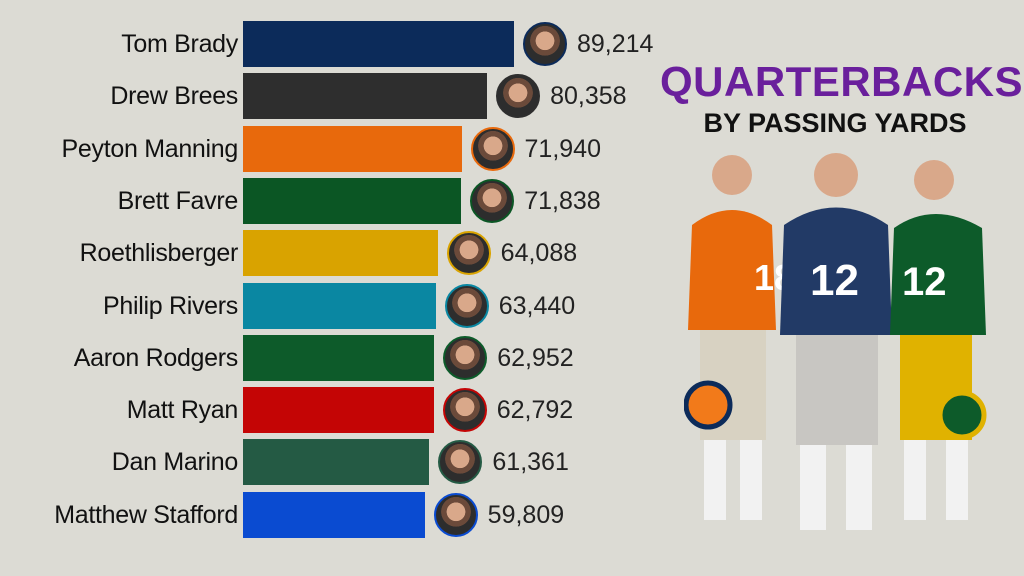  What do you see at coordinates (146, 514) in the screenshot?
I see `category-label: Matthew Stafford` at bounding box center [146, 514].